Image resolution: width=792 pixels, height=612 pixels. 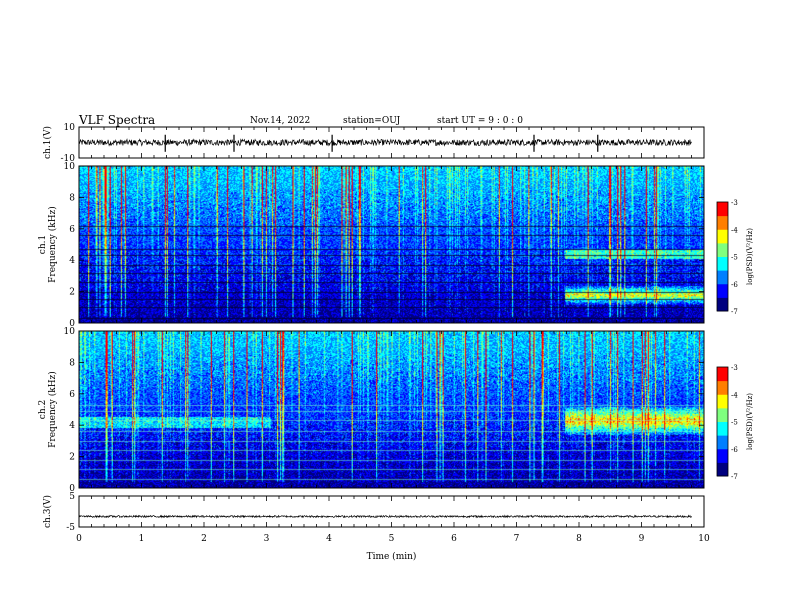 What do you see at coordinates (72, 426) in the screenshot?
I see `y-tick-label: 4` at bounding box center [72, 426].